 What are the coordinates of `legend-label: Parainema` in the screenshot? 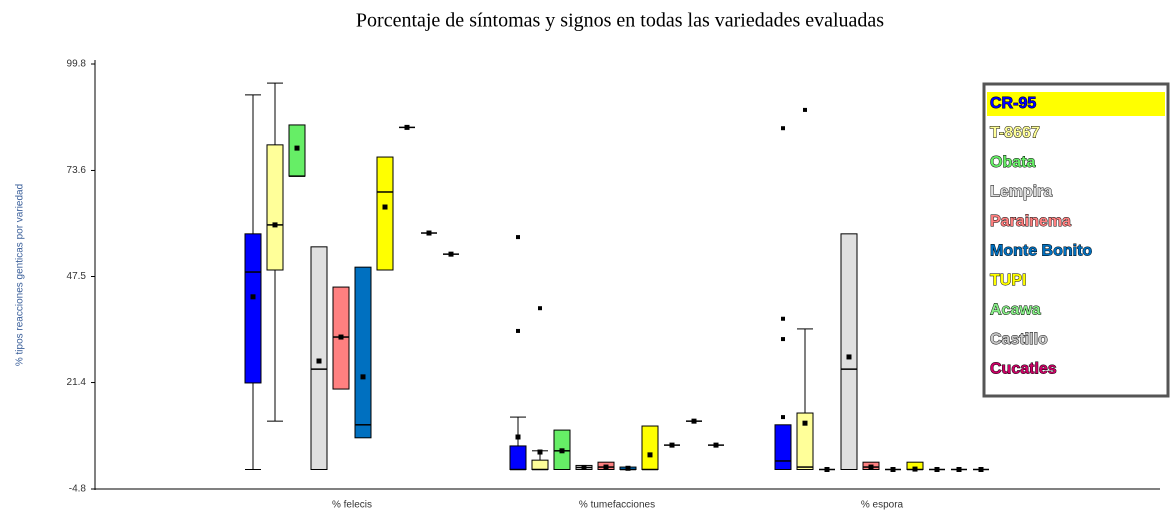 It's located at (1030, 221).